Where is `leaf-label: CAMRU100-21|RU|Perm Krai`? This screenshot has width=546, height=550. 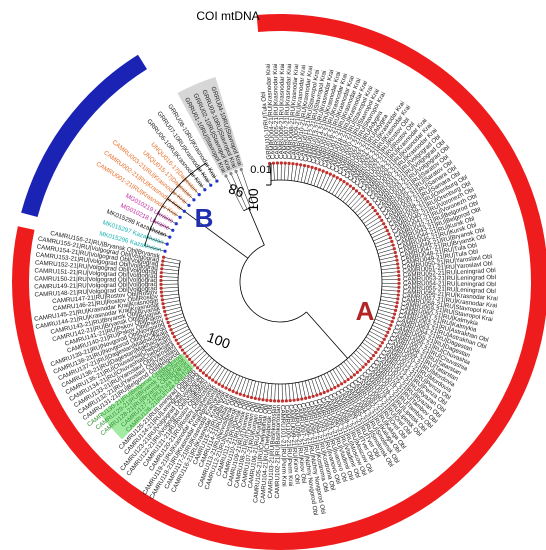 leaf-label: CAMRU100-21|RU|Perm Krai is located at coordinates (288, 446).